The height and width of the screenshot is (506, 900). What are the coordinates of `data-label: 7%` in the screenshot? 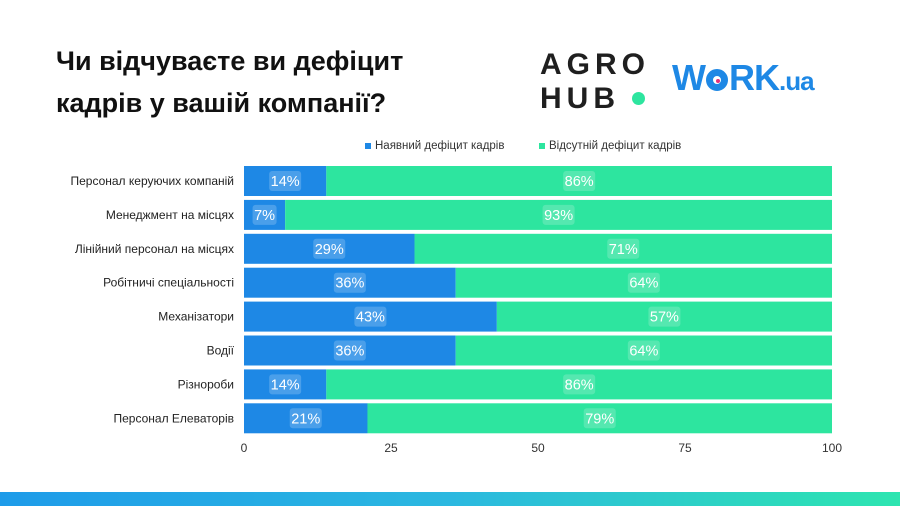 It's located at (264, 216).